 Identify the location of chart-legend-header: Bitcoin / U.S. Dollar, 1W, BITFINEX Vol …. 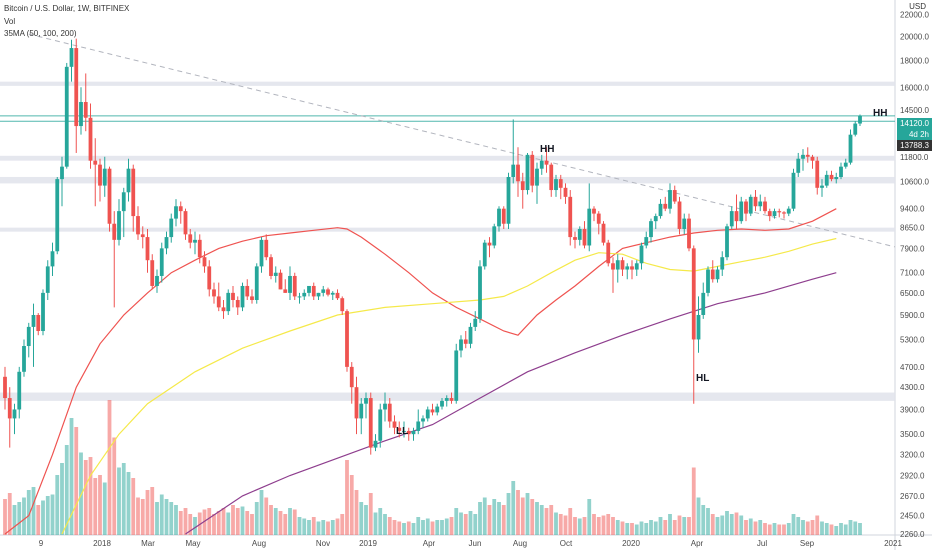
(66, 22).